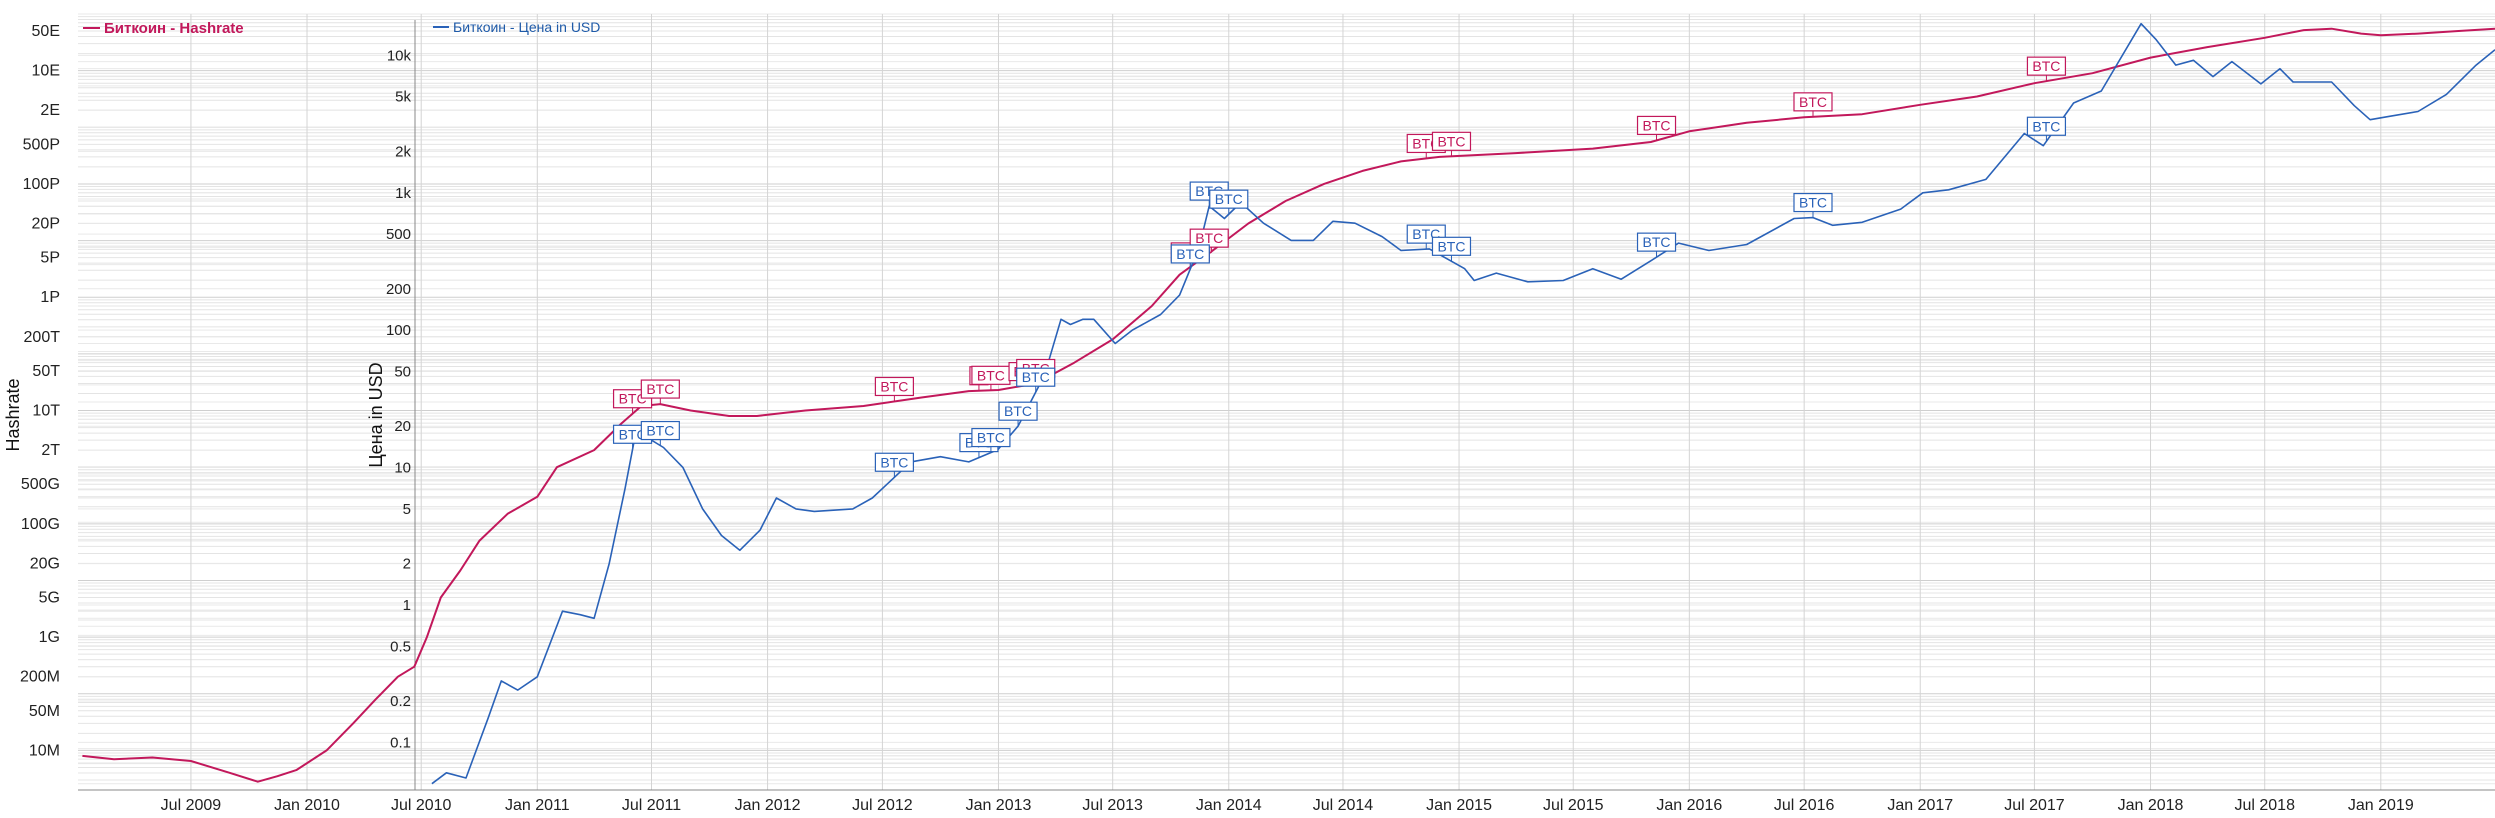 The image size is (2495, 818). I want to click on y-tick-label-left: 1G, so click(49, 637).